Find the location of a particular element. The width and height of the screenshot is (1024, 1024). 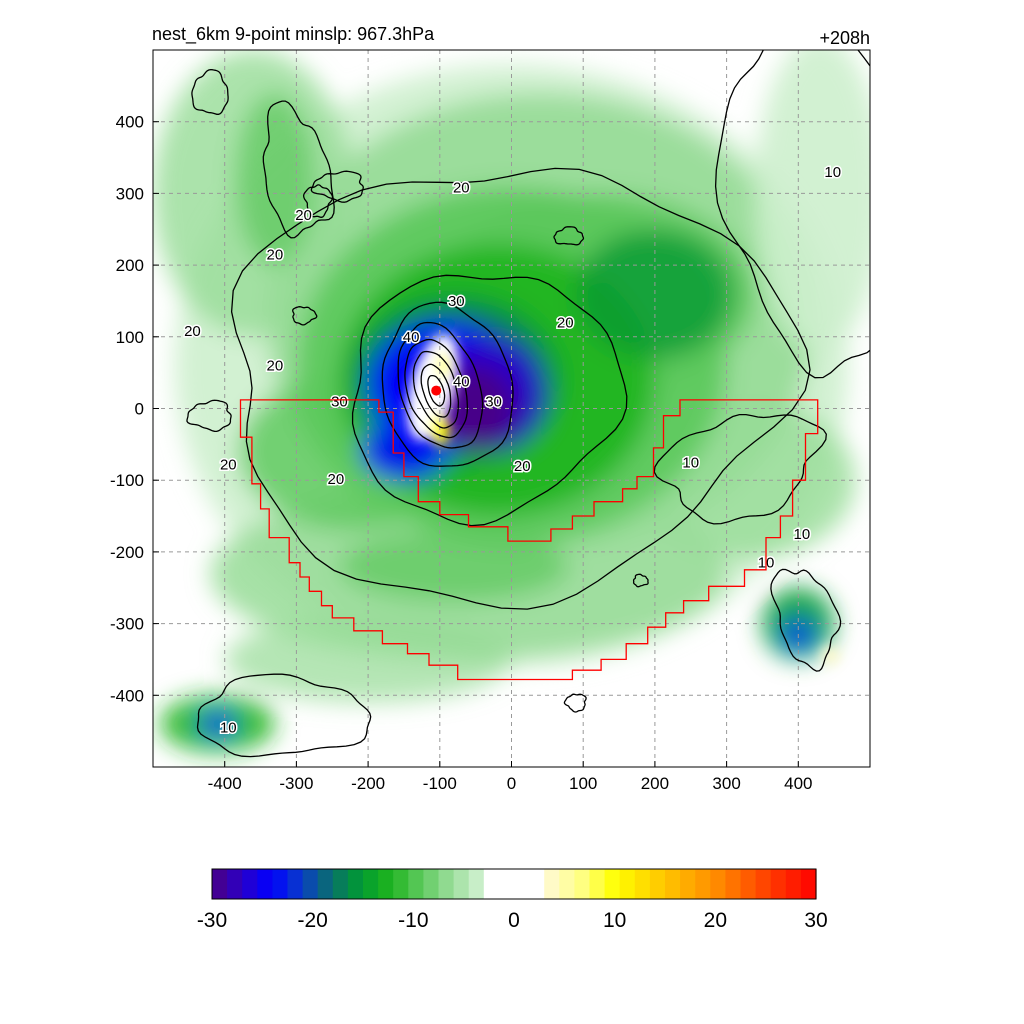

x-tick-label: 200 is located at coordinates (655, 783).